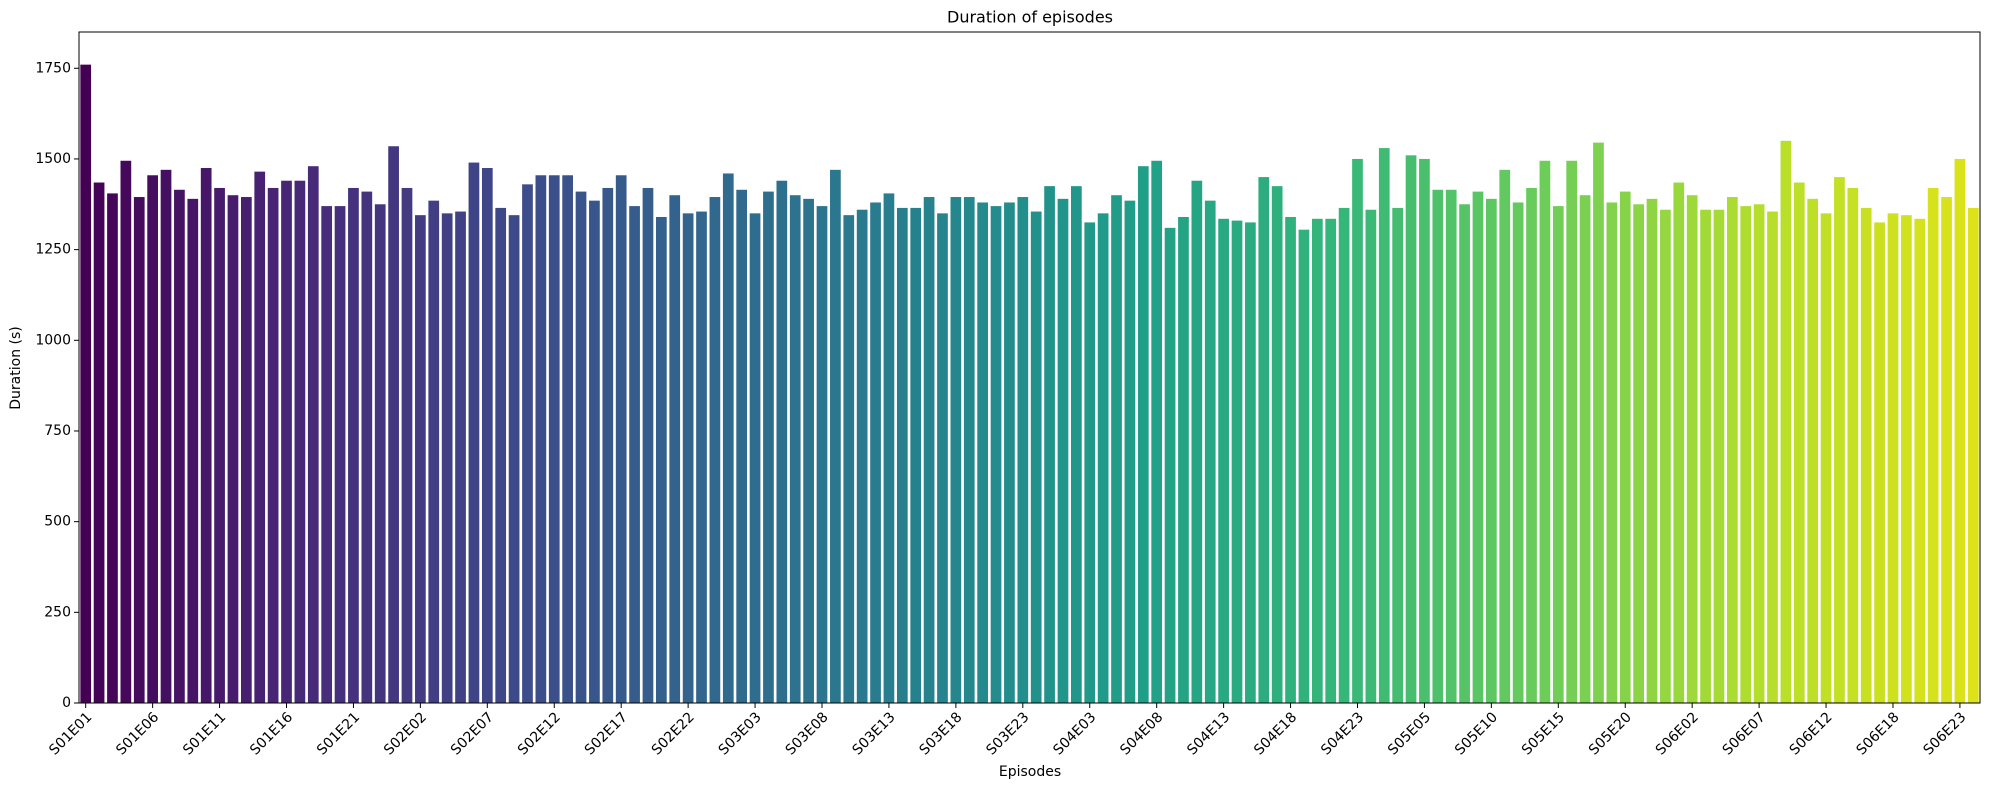 This screenshot has height=790, width=1989. Describe the element at coordinates (472, 733) in the screenshot. I see `x-tick-label: S02E07` at that location.